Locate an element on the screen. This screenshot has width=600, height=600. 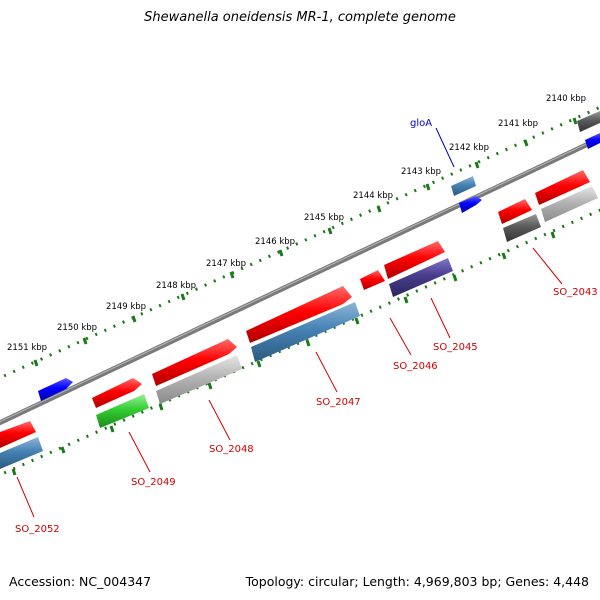
gene-feature-steel-gloa is located at coordinates (463, 186).